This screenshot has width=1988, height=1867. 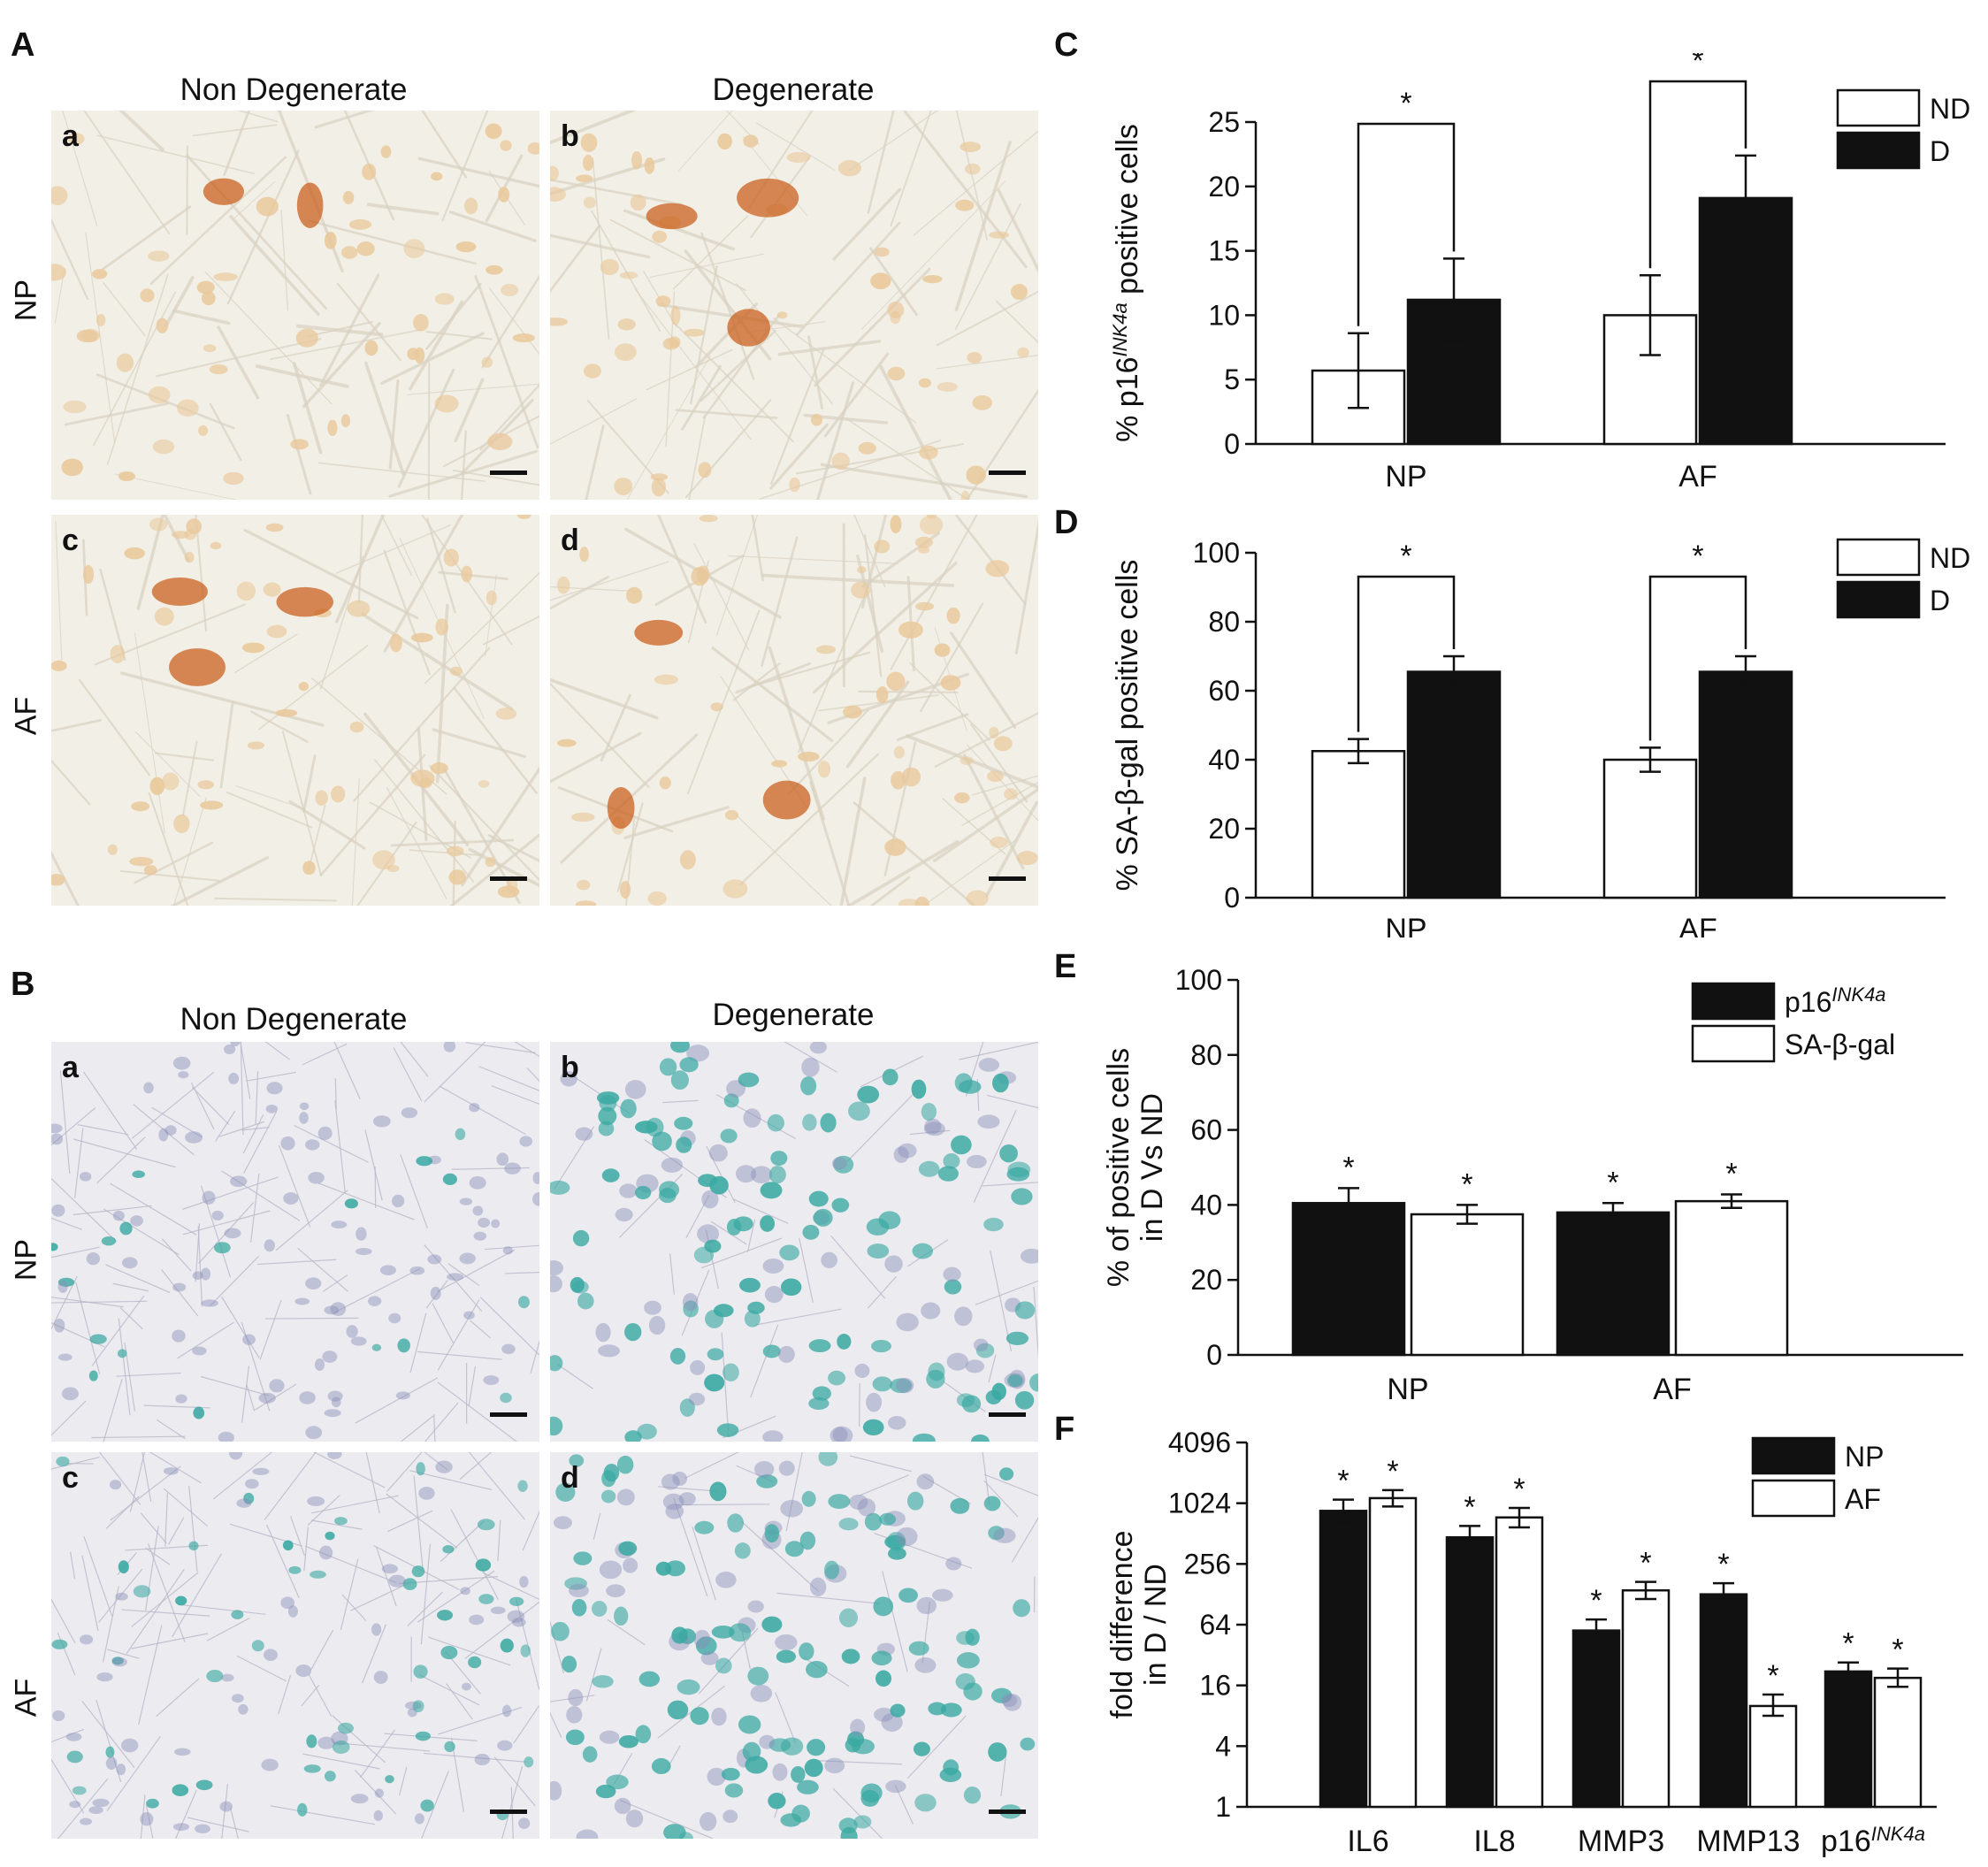 What do you see at coordinates (26, 716) in the screenshot?
I see `panel-a-row-title-af: AF` at bounding box center [26, 716].